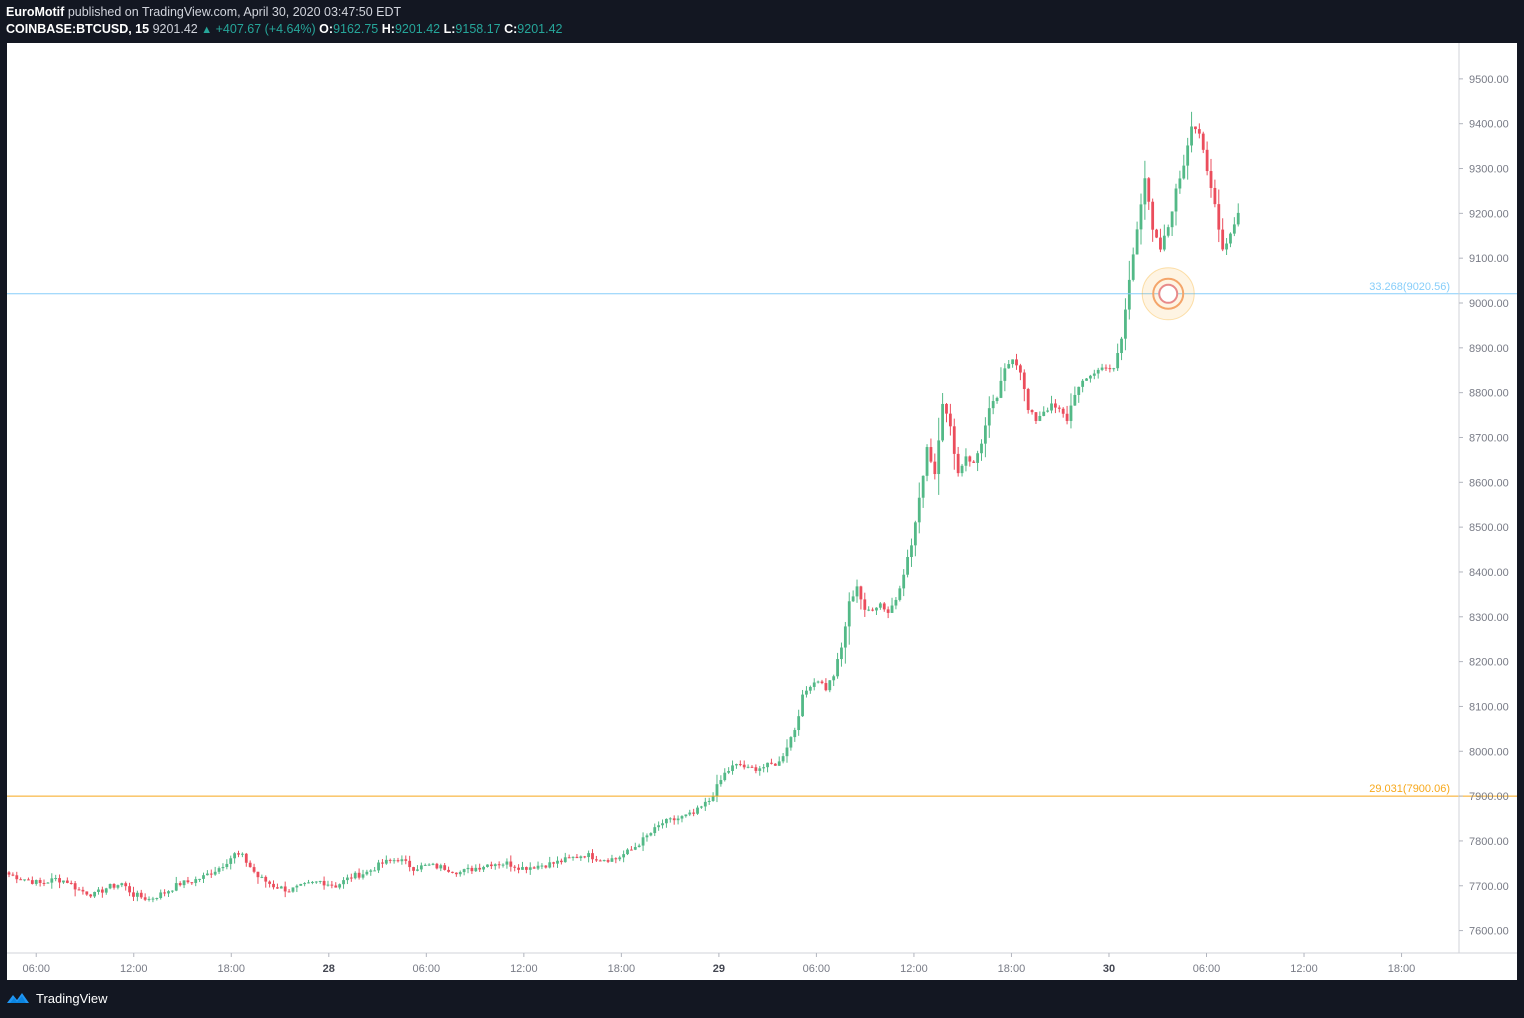  I want to click on low-value: 9158.17, so click(478, 29).